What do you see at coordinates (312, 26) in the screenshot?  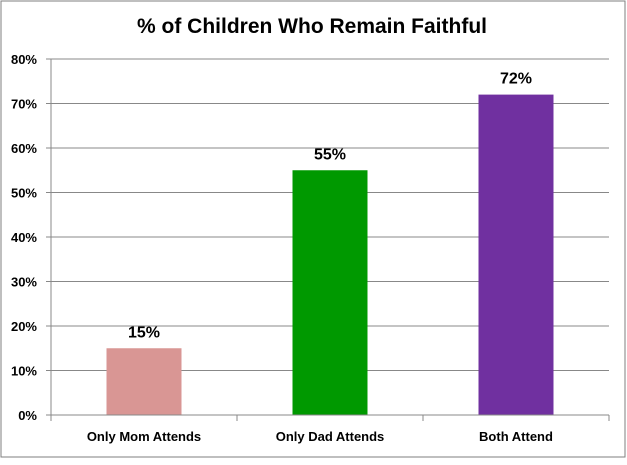 I see `chart-title: % of Children Who Remain Faithful` at bounding box center [312, 26].